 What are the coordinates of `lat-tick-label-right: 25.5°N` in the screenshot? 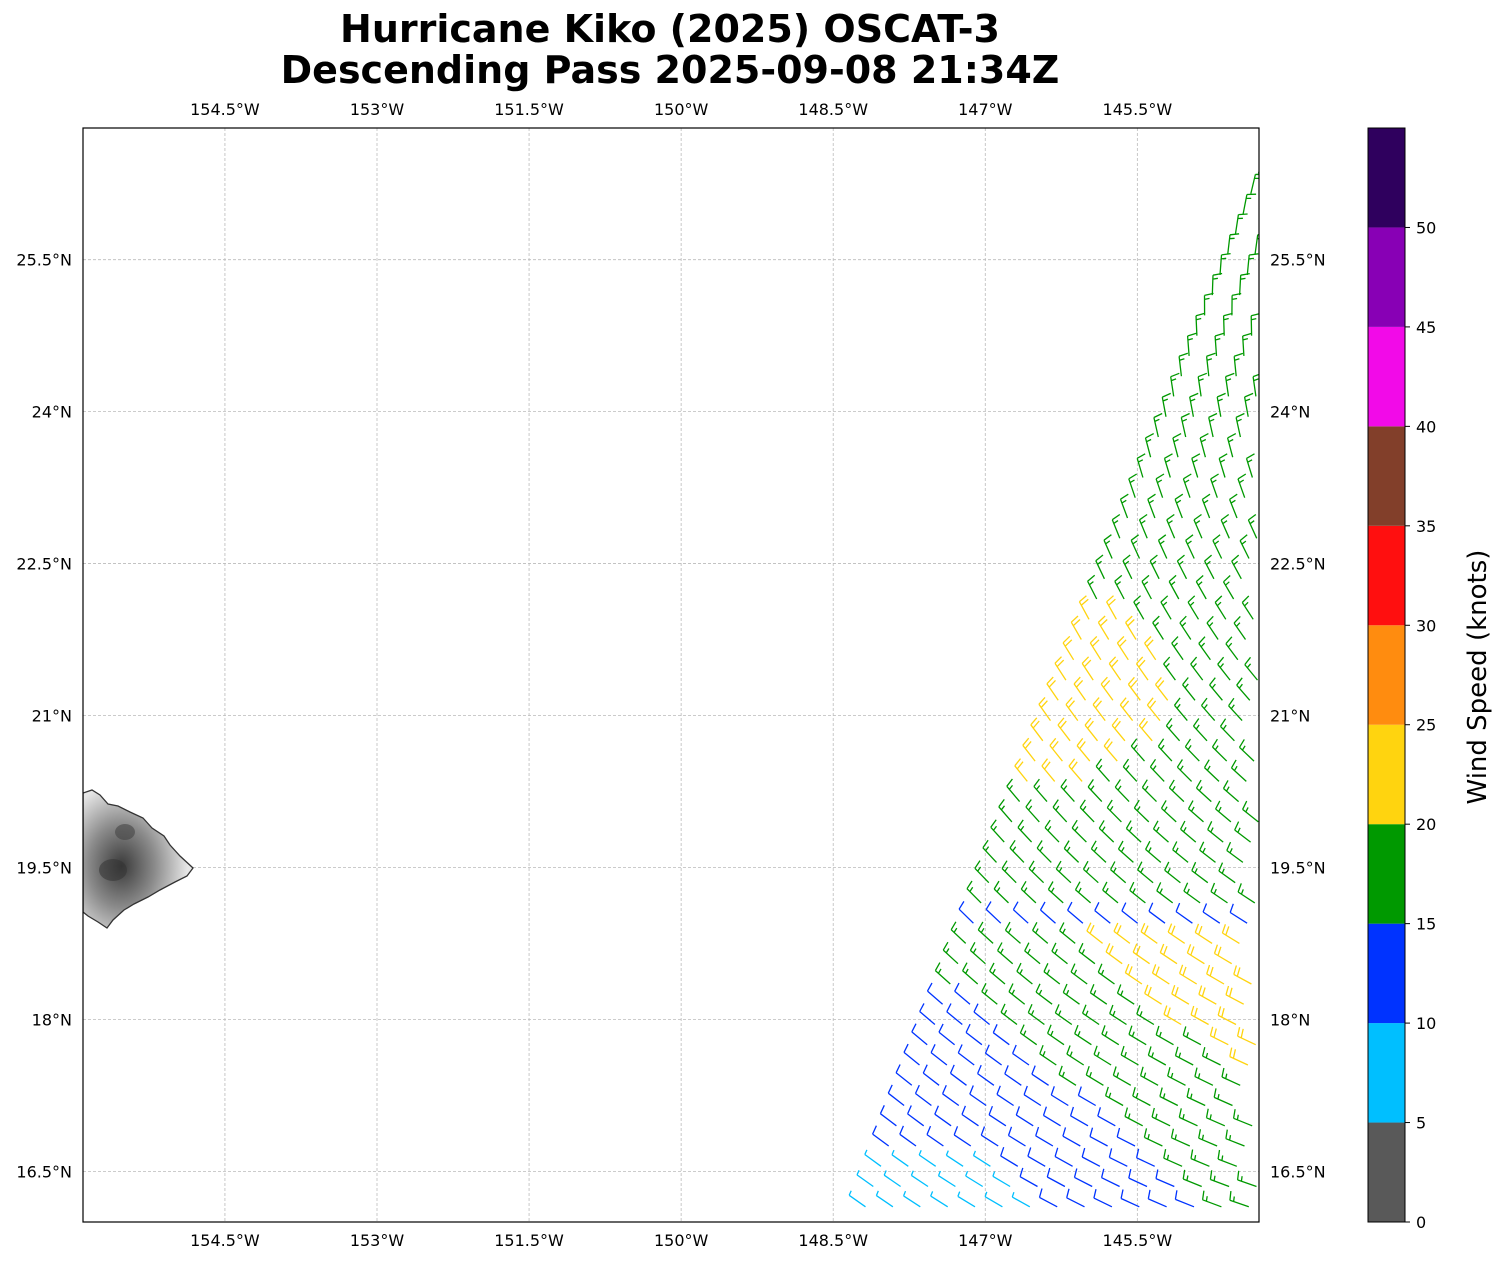 It's located at (1298, 260).